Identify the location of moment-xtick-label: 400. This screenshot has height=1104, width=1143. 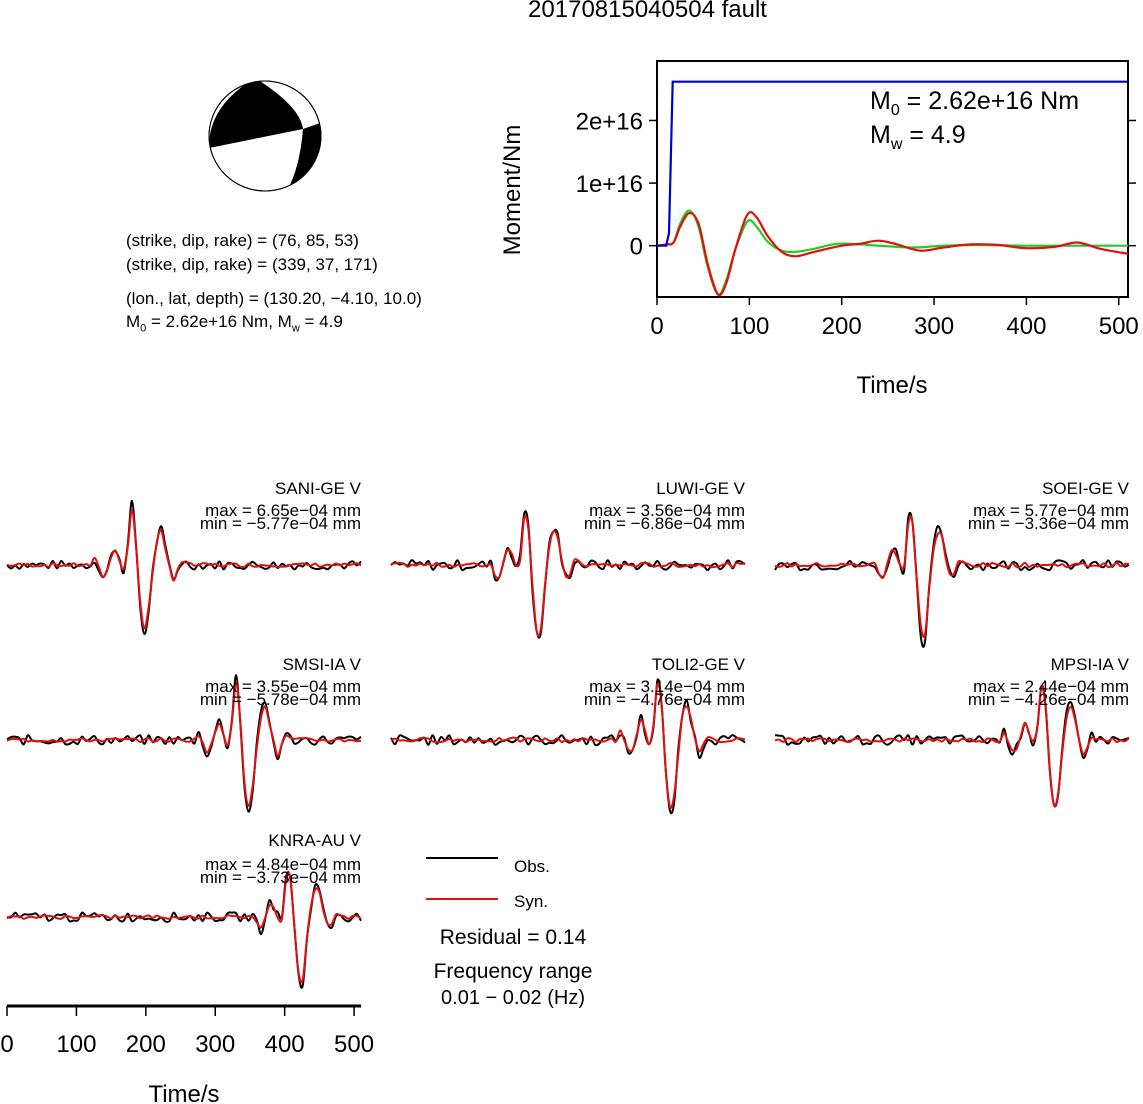
(1026, 326).